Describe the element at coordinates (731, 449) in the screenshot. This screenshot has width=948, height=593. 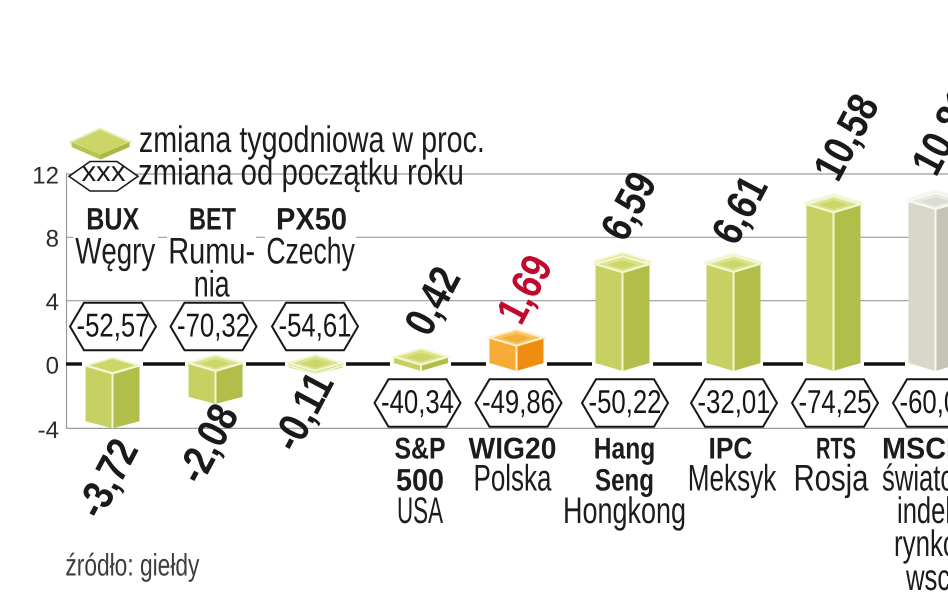
I see `svg-text: IPC` at that location.